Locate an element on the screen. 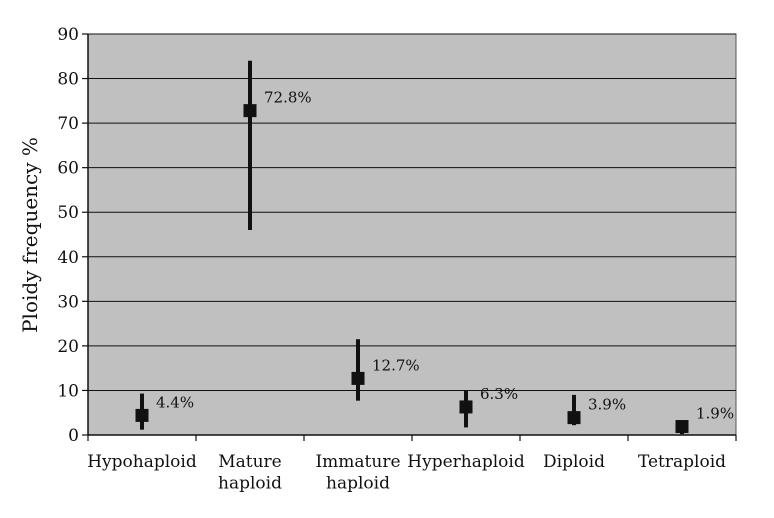 The image size is (774, 518). category-label-line: Hyperhaploid is located at coordinates (466, 462).